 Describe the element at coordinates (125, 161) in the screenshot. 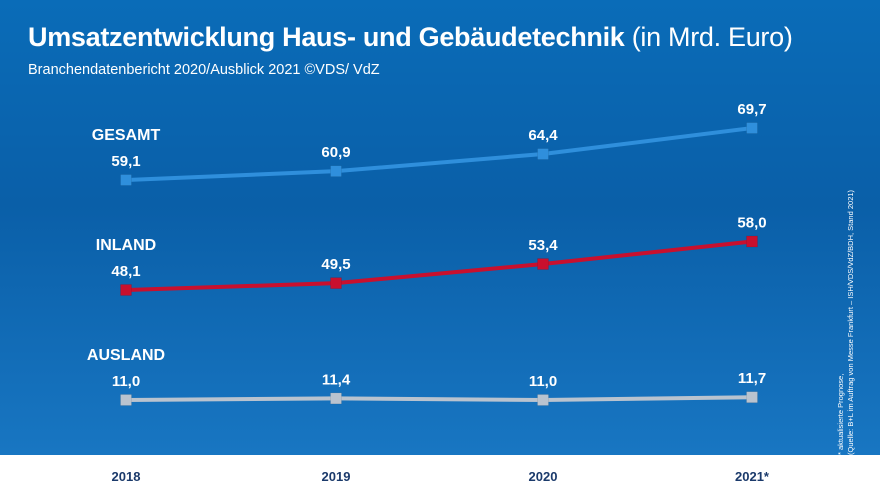

I see `data-label-gesamt-2018: 59,1` at that location.